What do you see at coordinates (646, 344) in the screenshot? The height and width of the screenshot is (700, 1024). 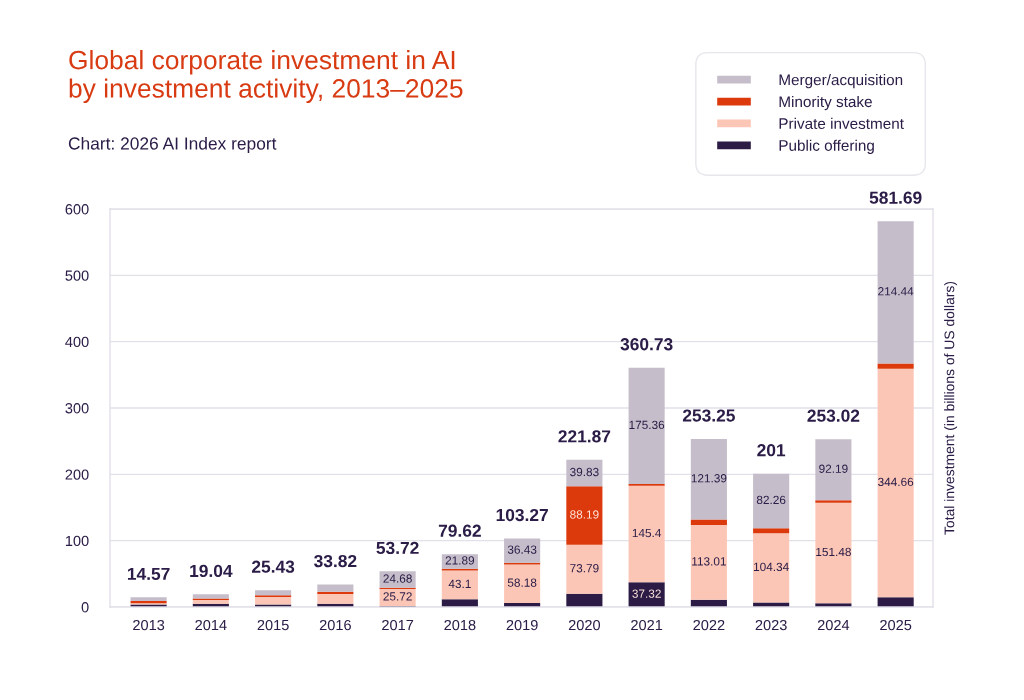 I see `total-label: 360.73` at bounding box center [646, 344].